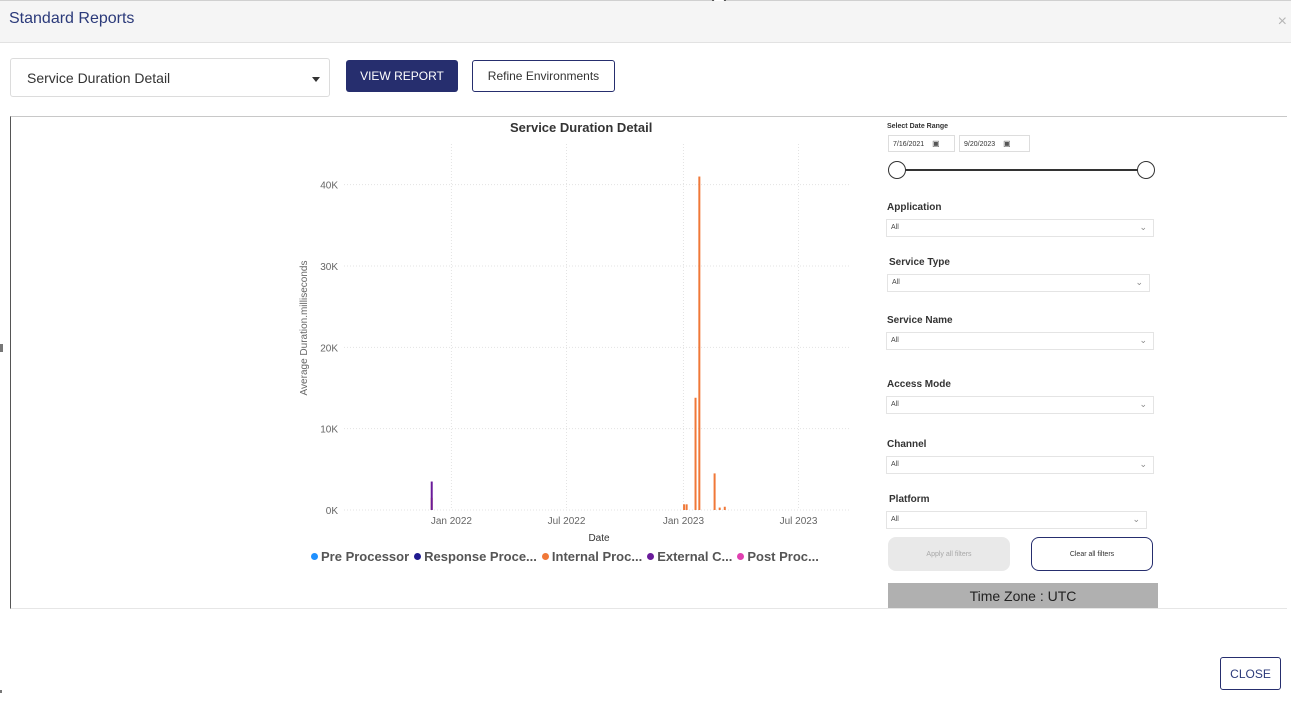 The width and height of the screenshot is (1291, 702). I want to click on access-mode-dropdown: All ⌄, so click(1020, 405).